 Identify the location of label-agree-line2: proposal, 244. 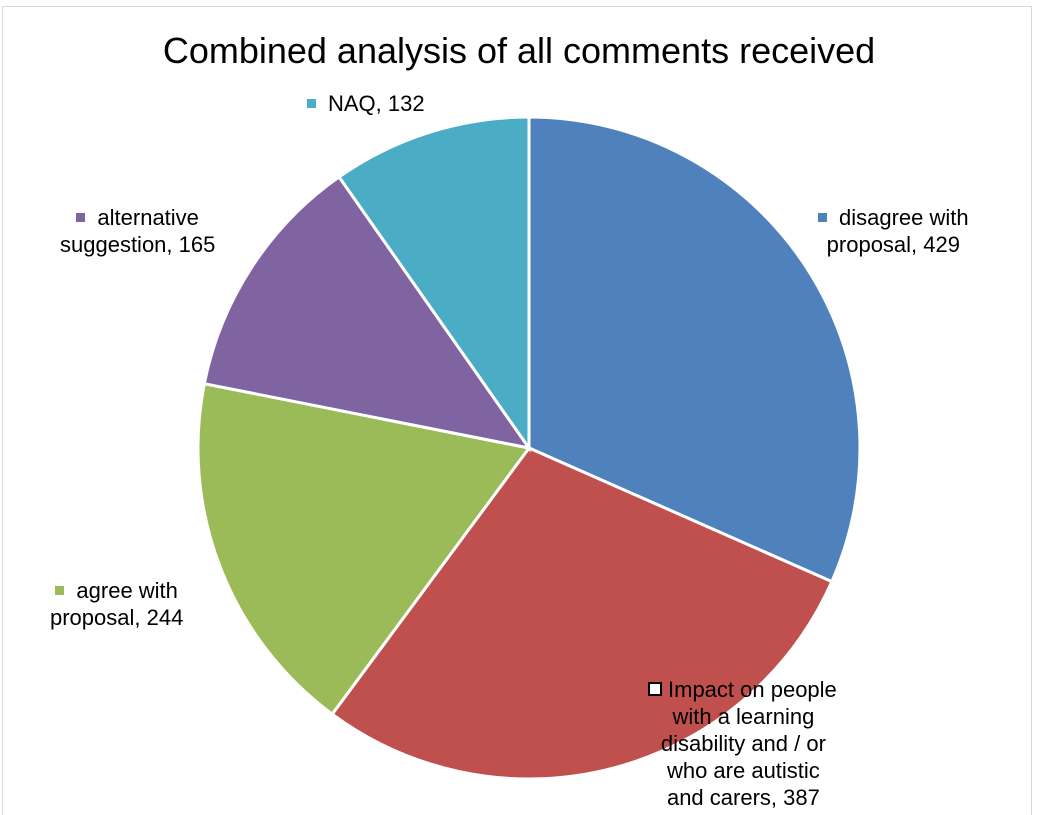
(117, 617).